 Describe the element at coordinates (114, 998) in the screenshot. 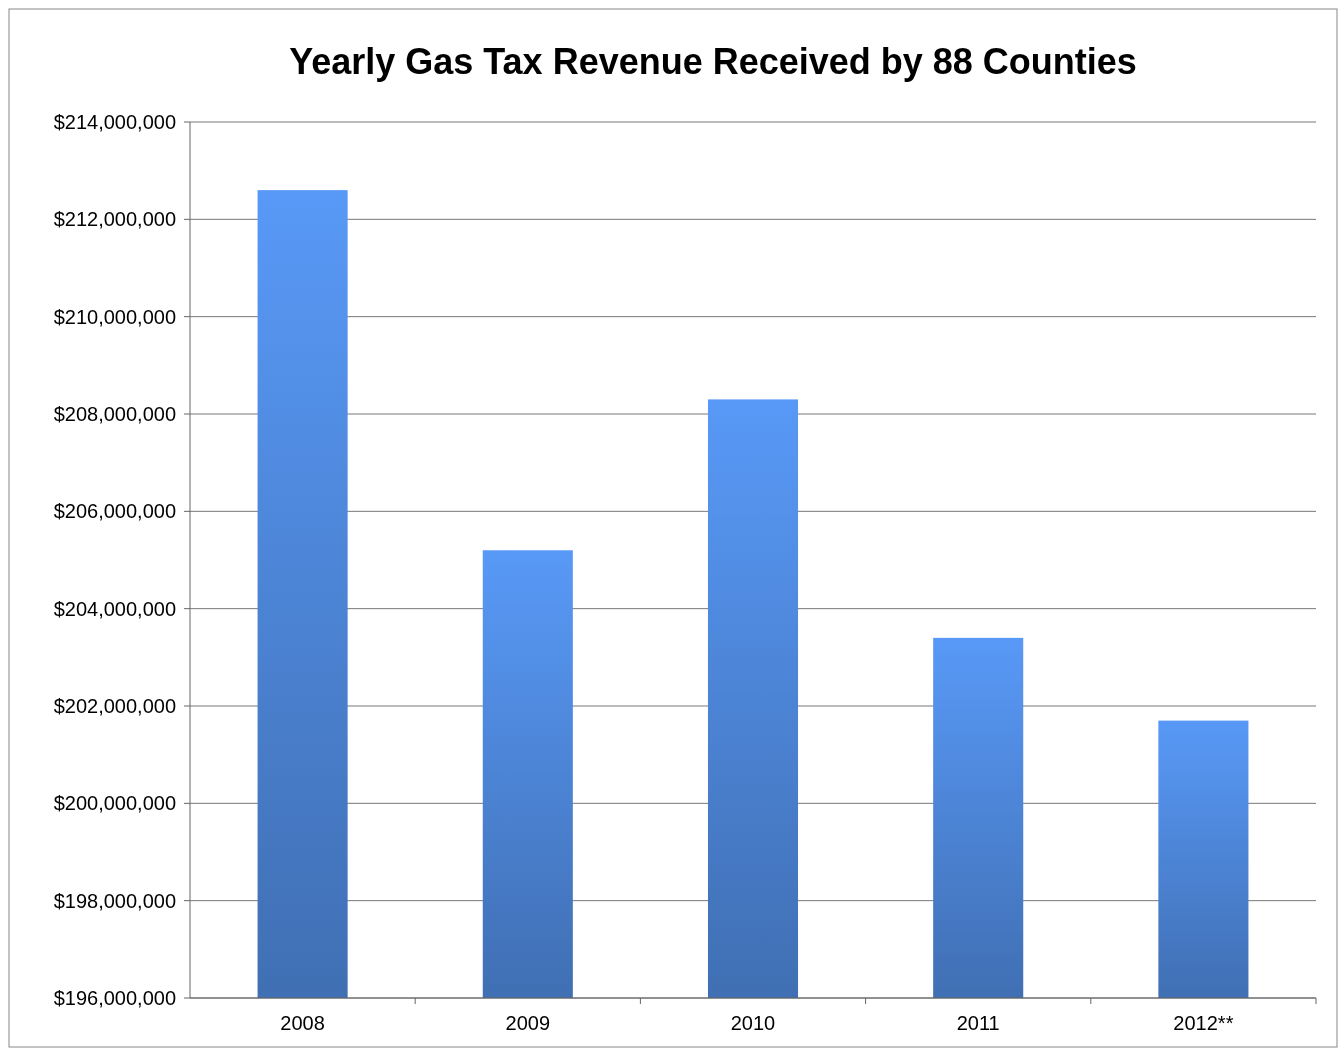

I see `y-tick-label: $196,000,000` at that location.